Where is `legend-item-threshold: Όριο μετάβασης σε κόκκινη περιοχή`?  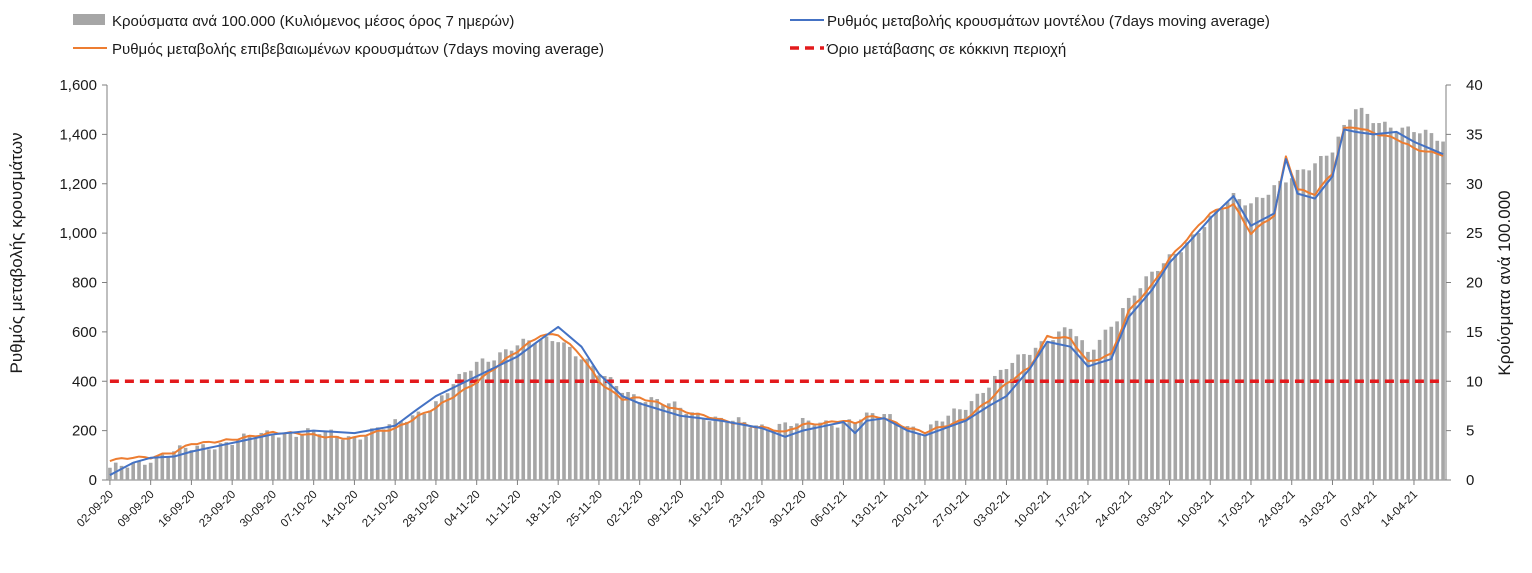 legend-item-threshold: Όριο μετάβασης σε κόκκινη περιοχή is located at coordinates (928, 49).